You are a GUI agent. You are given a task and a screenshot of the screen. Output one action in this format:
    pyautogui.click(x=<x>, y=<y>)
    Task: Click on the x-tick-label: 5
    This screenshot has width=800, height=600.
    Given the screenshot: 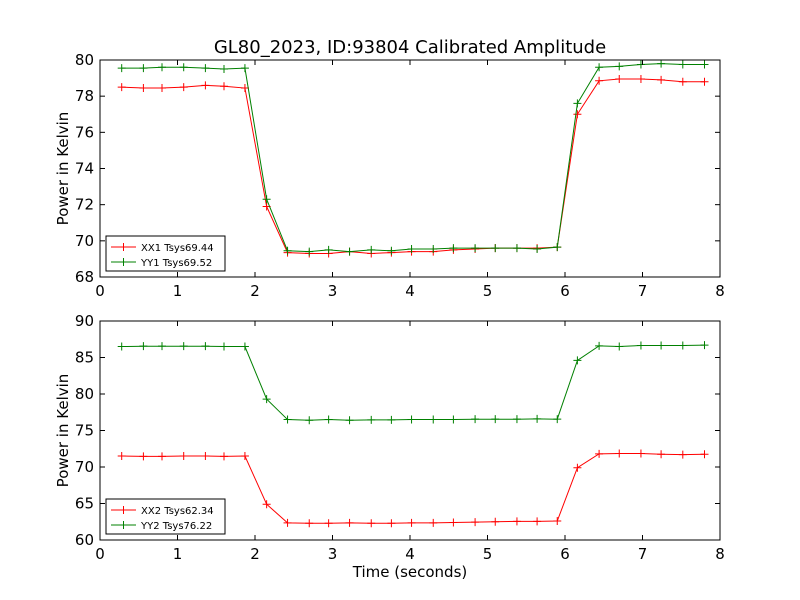 What is the action you would take?
    pyautogui.click(x=488, y=291)
    